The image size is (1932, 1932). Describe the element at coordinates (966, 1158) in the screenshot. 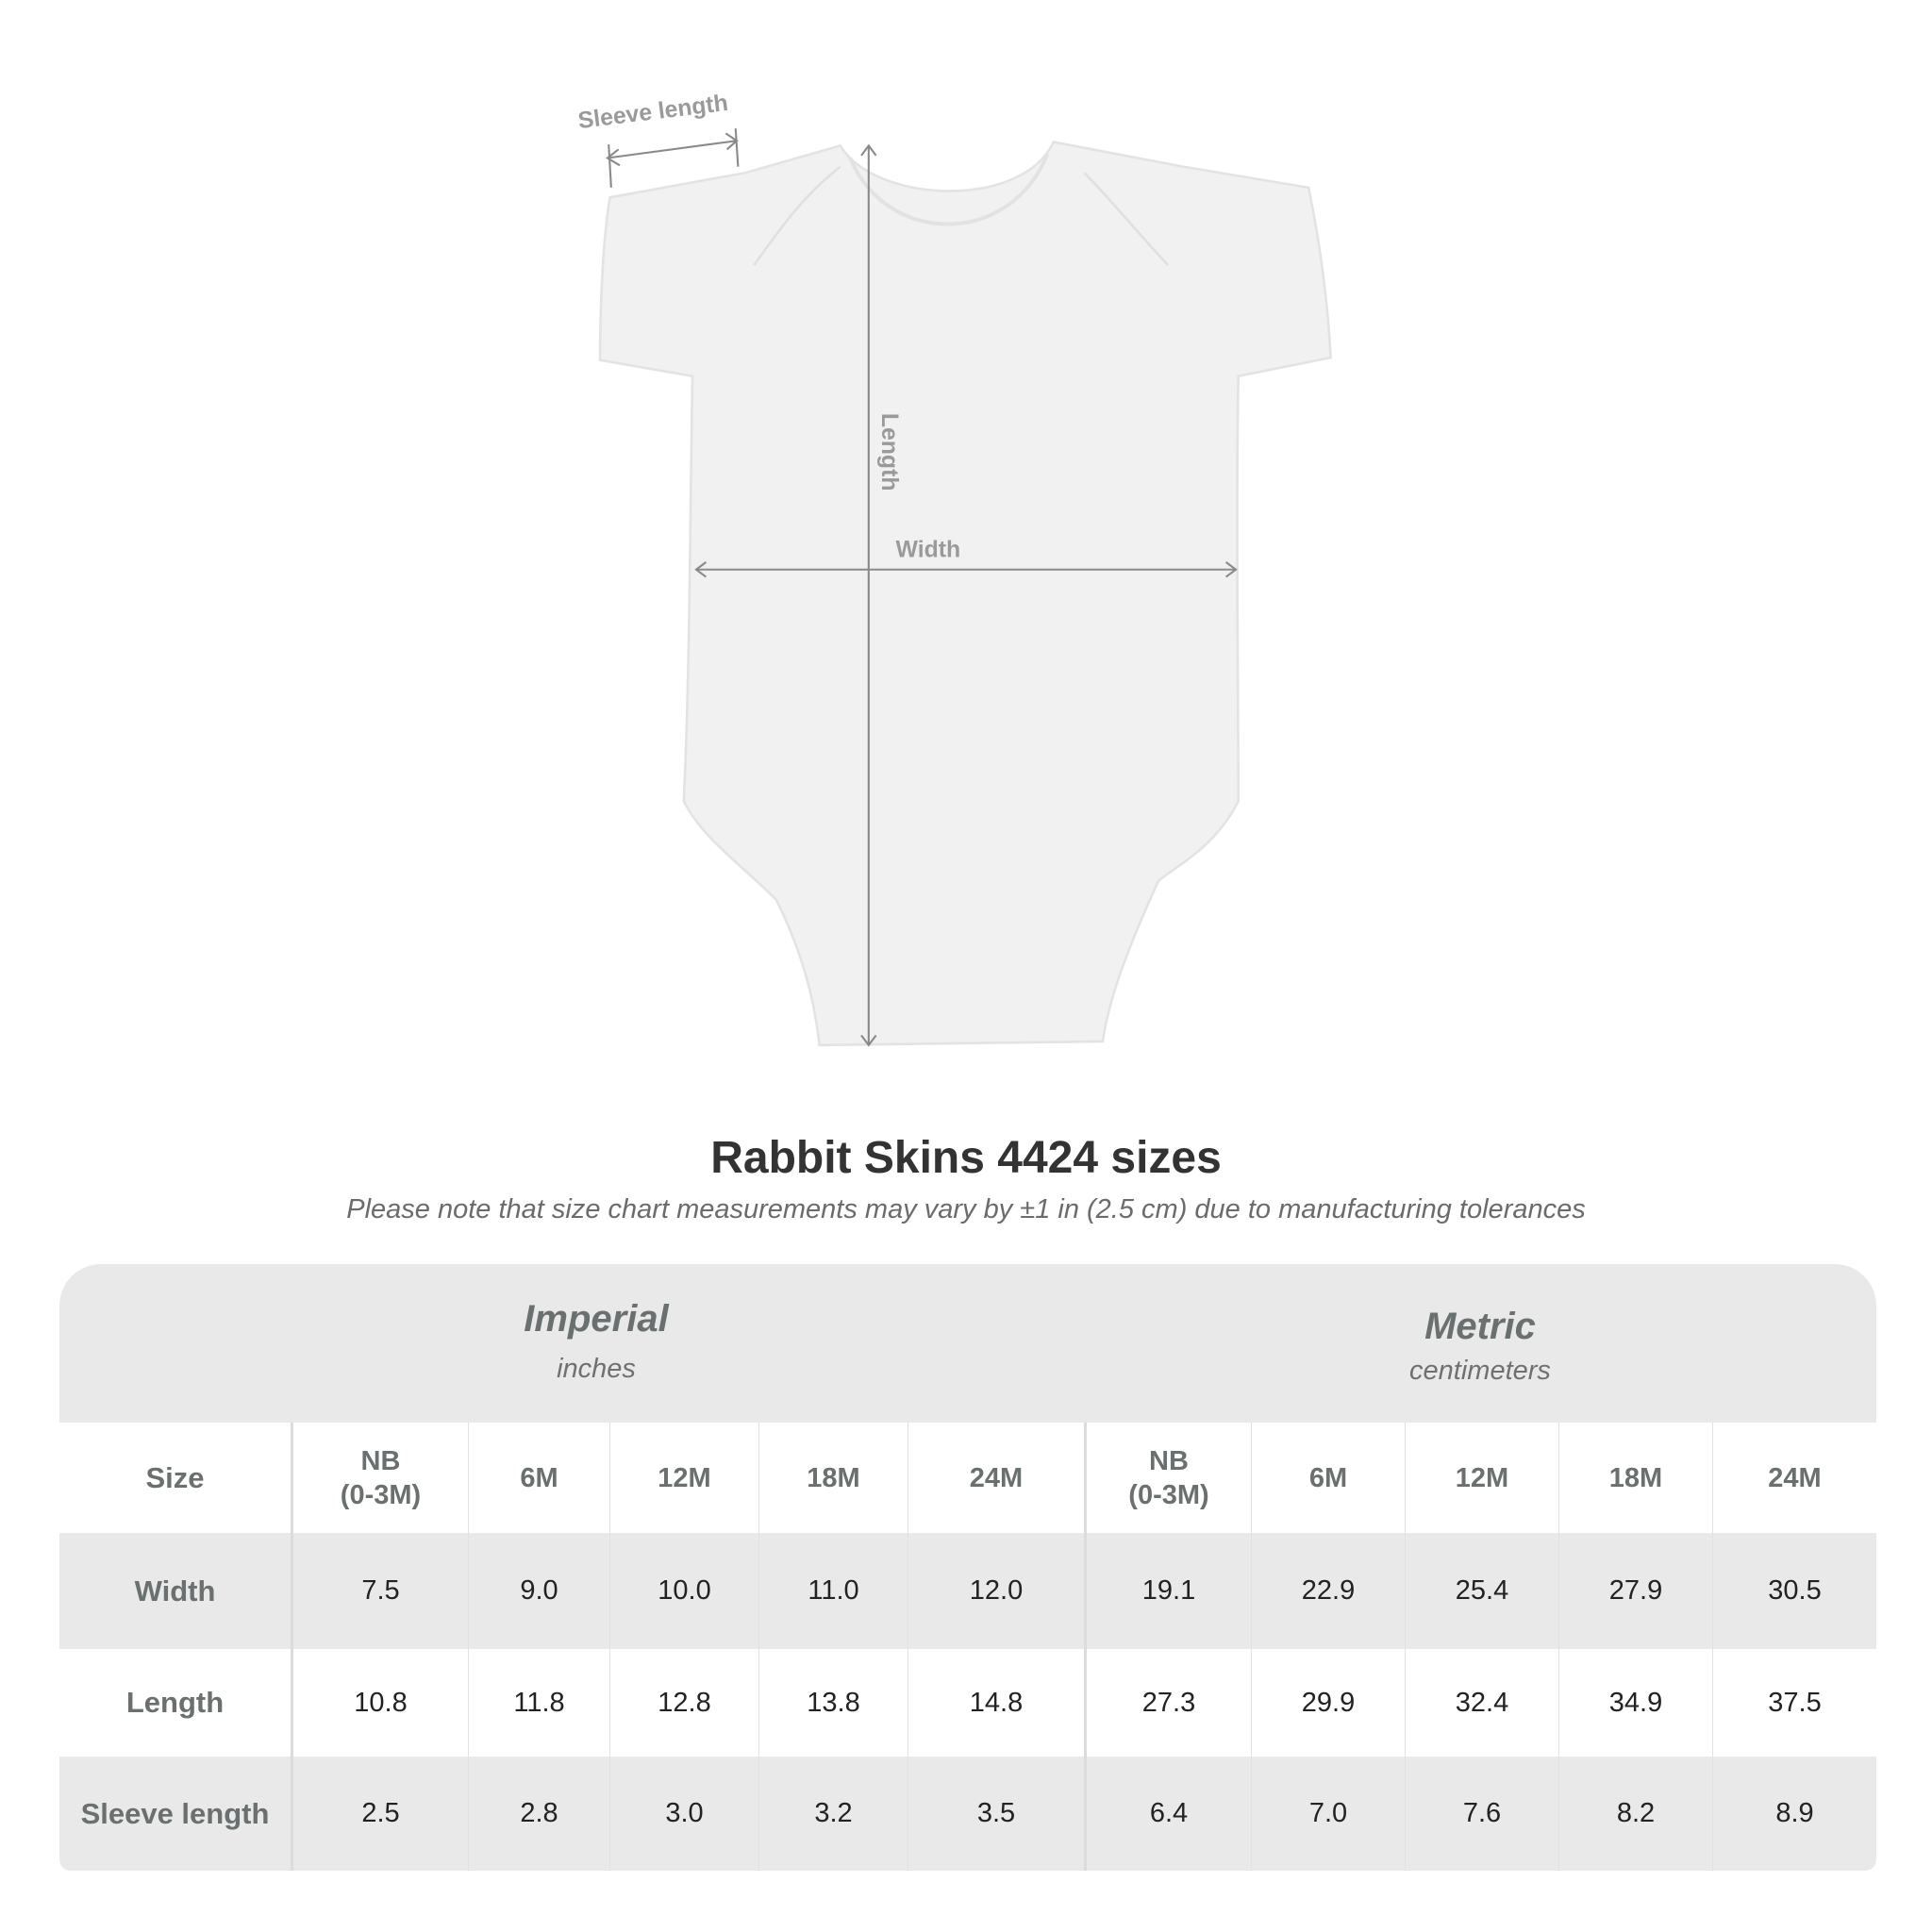

I see `page-title: Rabbit Skins 4424 sizes` at that location.